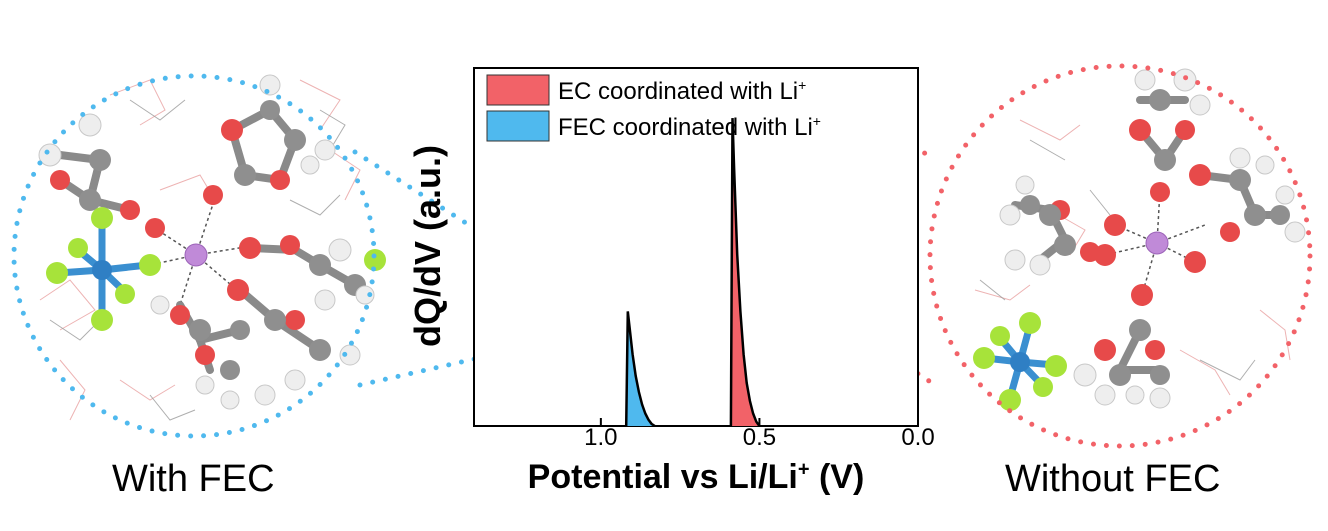 The height and width of the screenshot is (531, 1328). I want to click on caption-without-fec: Without FEC, so click(1113, 479).